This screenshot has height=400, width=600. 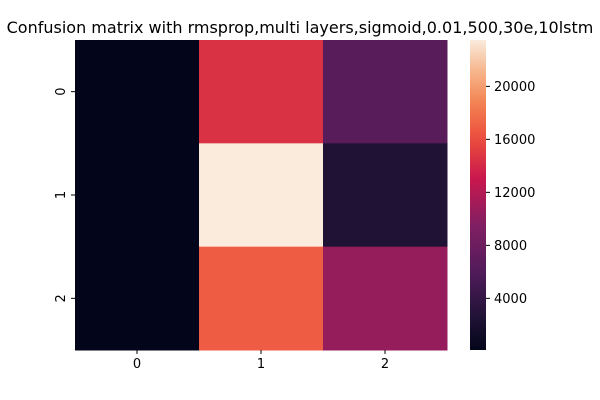 What do you see at coordinates (514, 193) in the screenshot?
I see `colorbar-tick-label: 12000` at bounding box center [514, 193].